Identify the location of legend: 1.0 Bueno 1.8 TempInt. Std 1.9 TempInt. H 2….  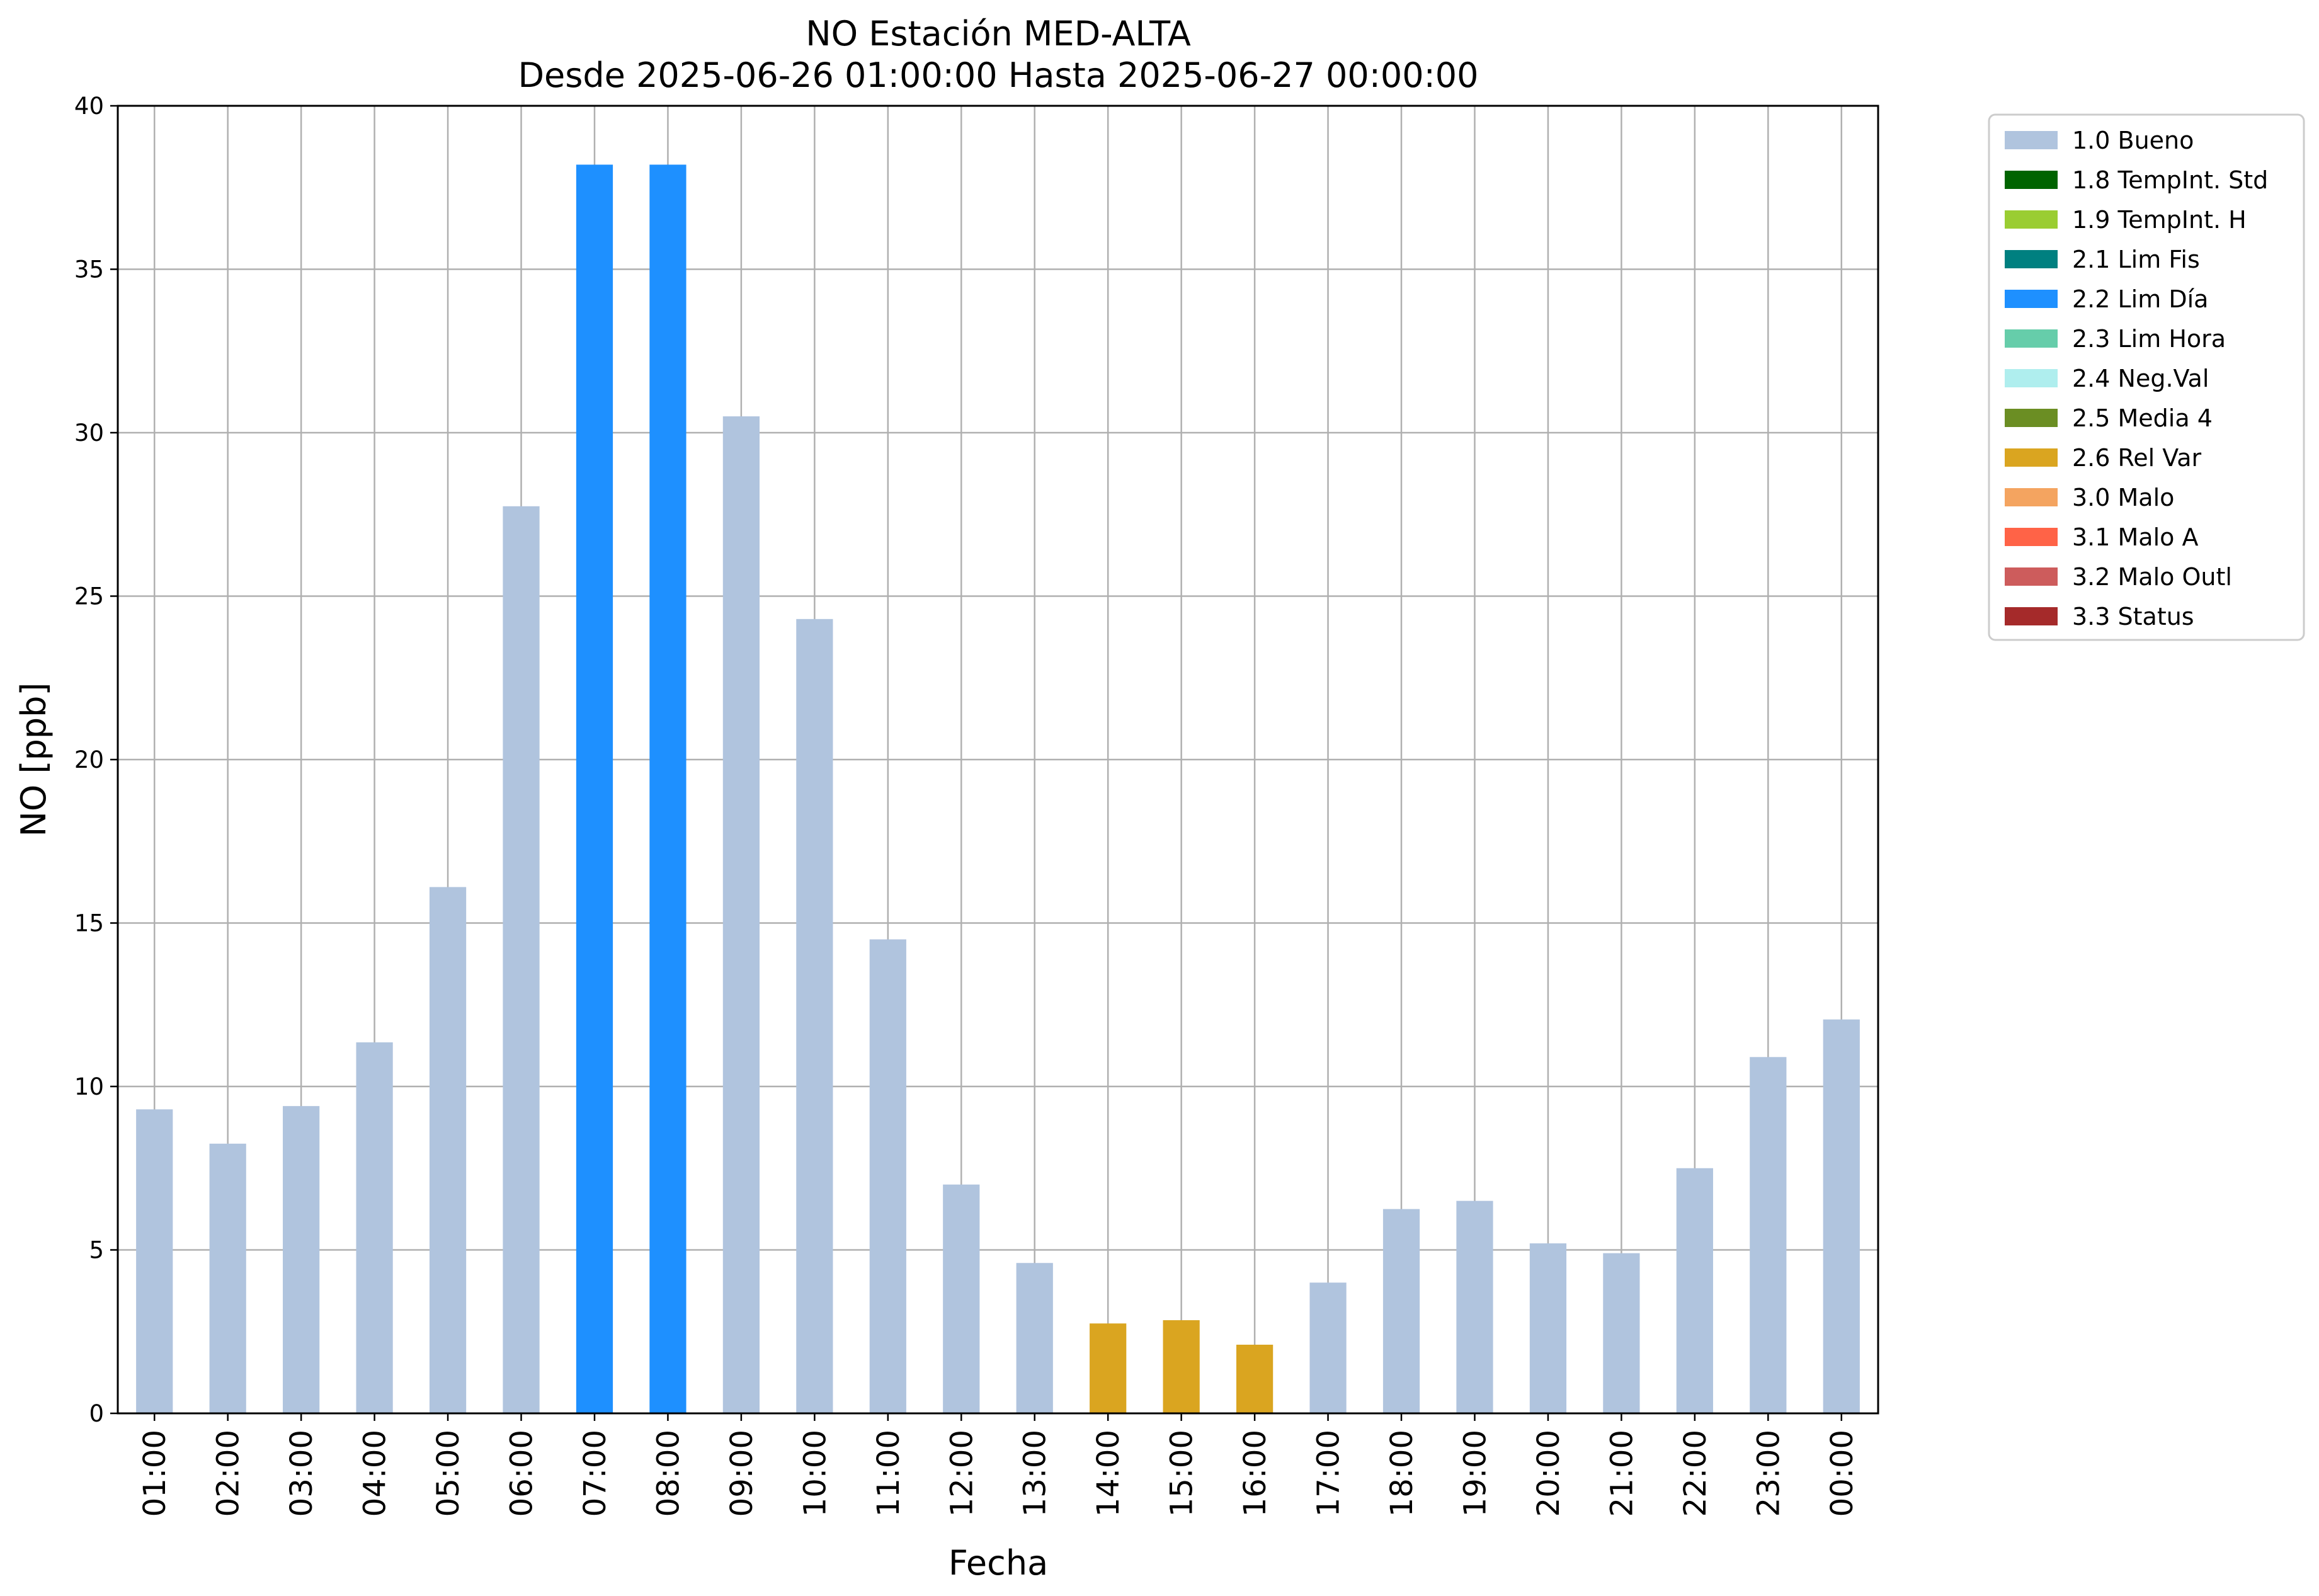
(2146, 377).